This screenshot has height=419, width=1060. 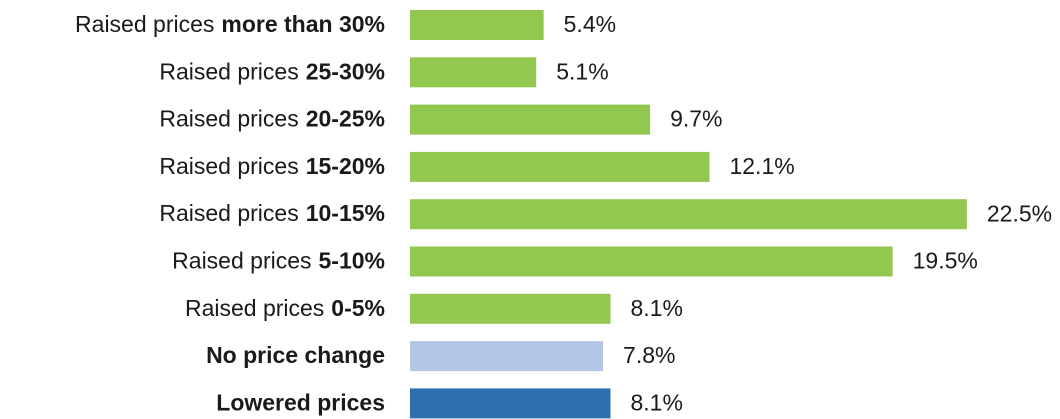 I want to click on value-label: 5.1%, so click(x=582, y=71).